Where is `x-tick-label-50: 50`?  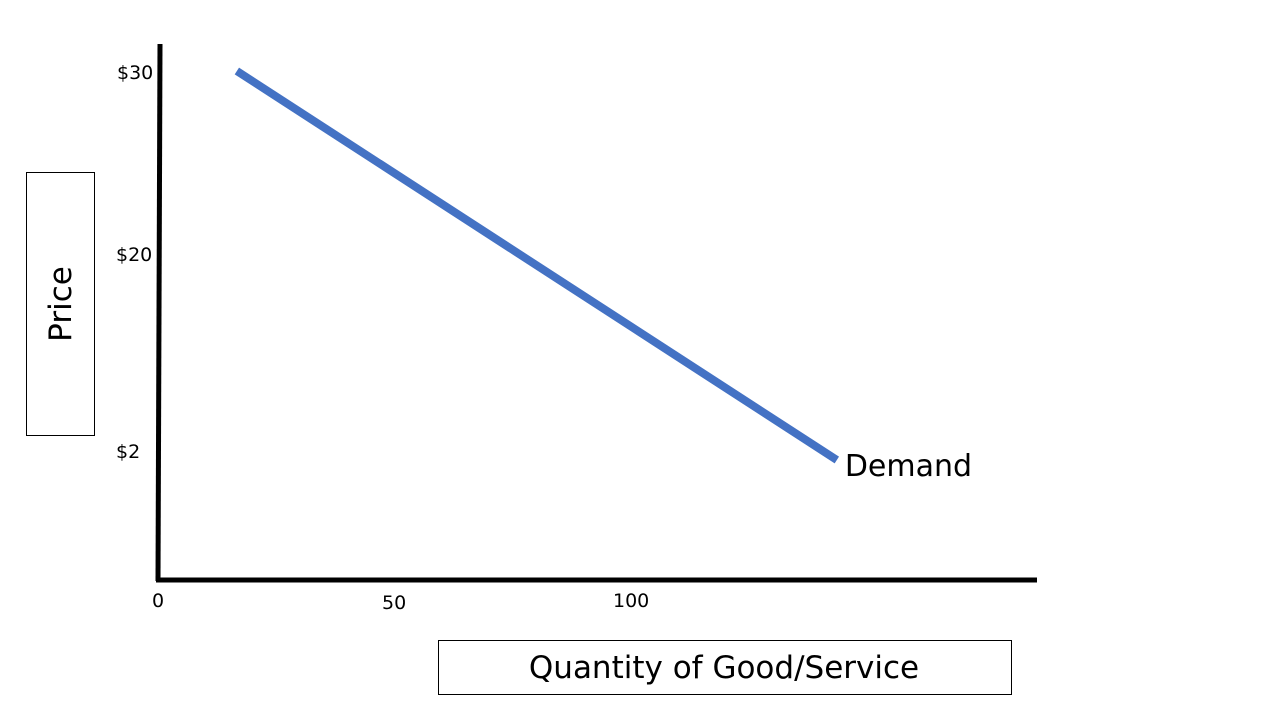 x-tick-label-50: 50 is located at coordinates (394, 603).